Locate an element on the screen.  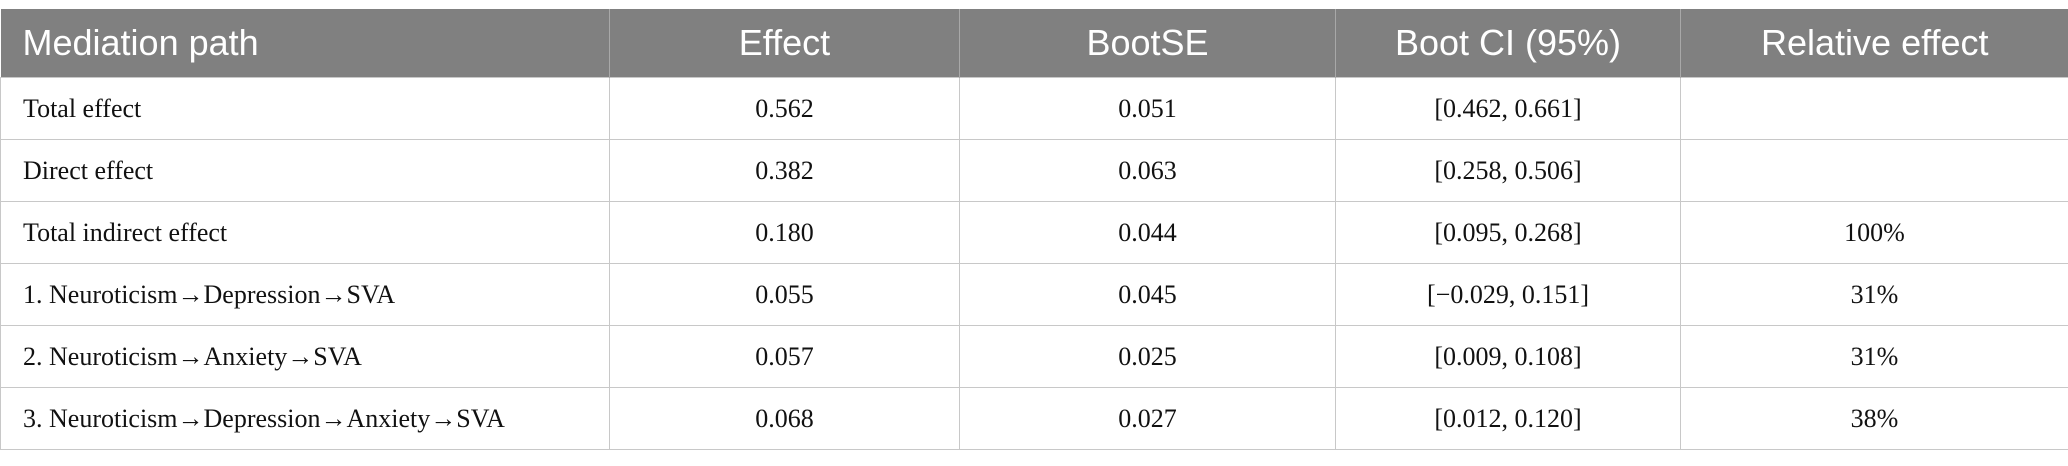
header-mediation-path: Mediation path is located at coordinates (305, 43).